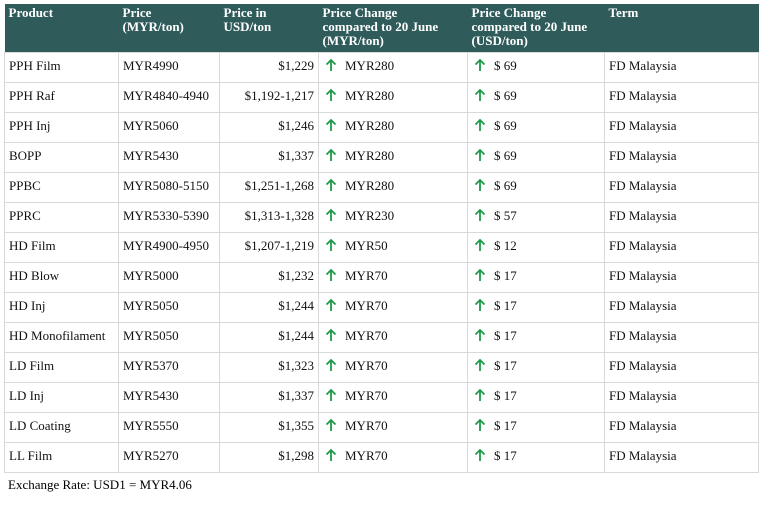 This screenshot has width=766, height=517. What do you see at coordinates (169, 367) in the screenshot?
I see `cell: MYR5370` at bounding box center [169, 367].